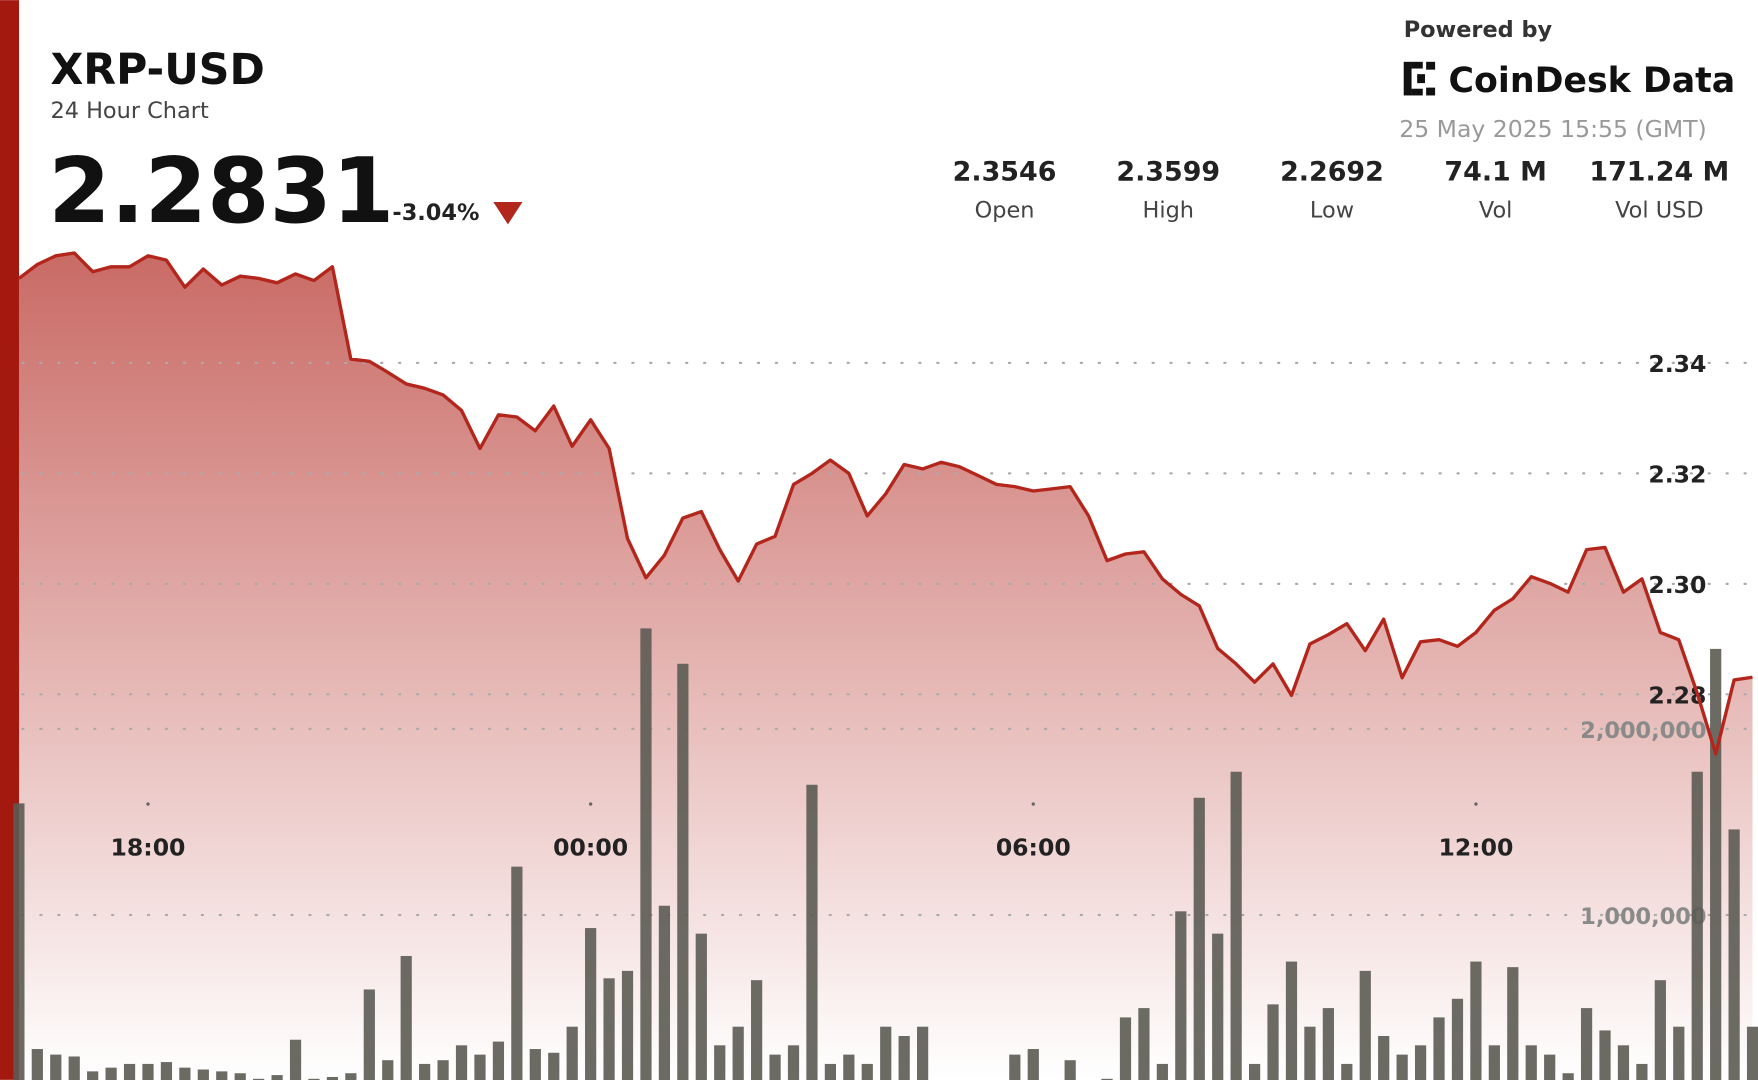  What do you see at coordinates (148, 848) in the screenshot?
I see `x-tick-label: 18:00` at bounding box center [148, 848].